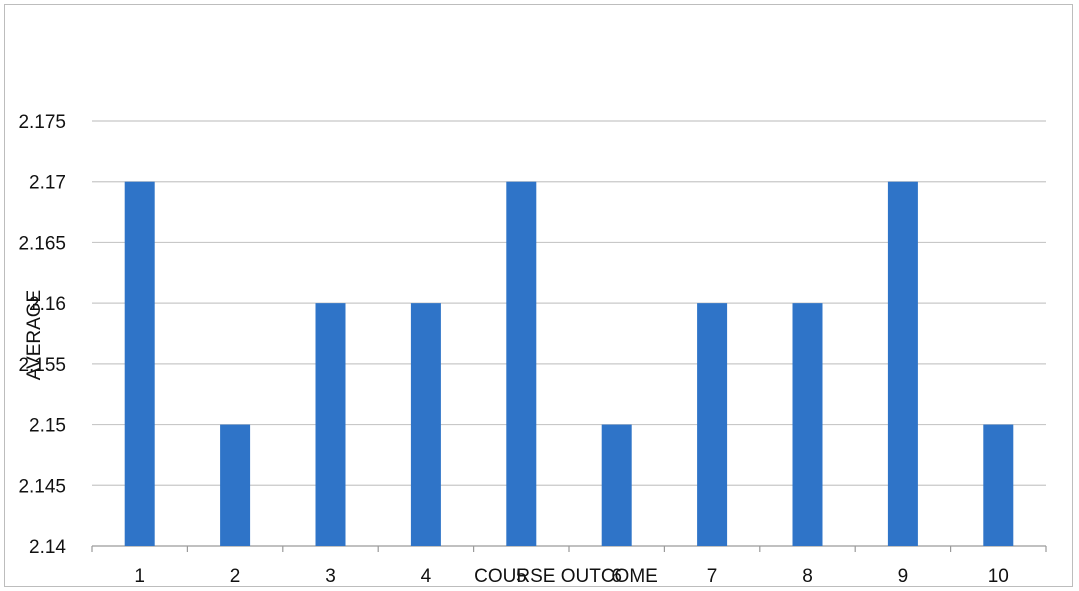  What do you see at coordinates (521, 576) in the screenshot?
I see `x-tick-label: 5` at bounding box center [521, 576].